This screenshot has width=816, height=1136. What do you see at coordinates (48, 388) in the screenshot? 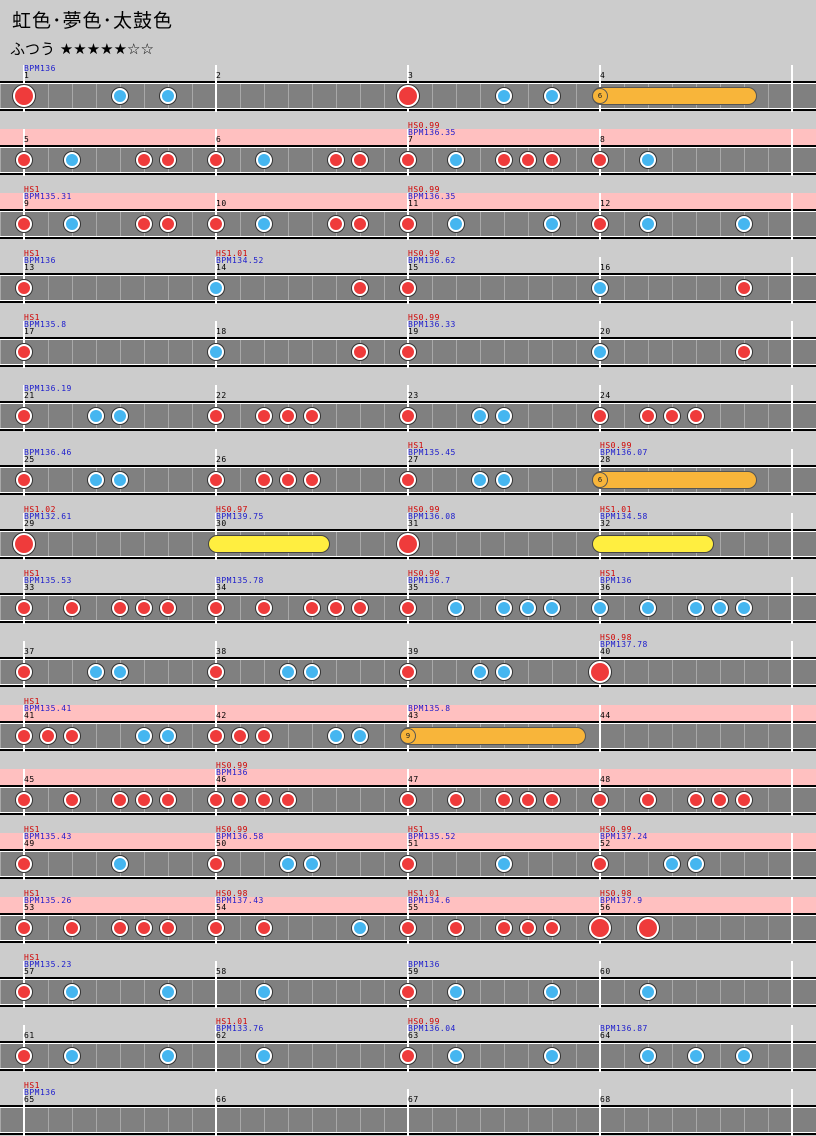
I see `bpm-label: BPM136.19` at bounding box center [48, 388].